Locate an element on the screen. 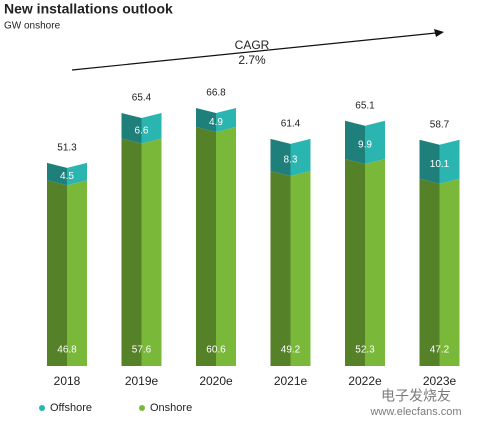 This screenshot has height=428, width=480. total-label: 65.1 is located at coordinates (365, 105).